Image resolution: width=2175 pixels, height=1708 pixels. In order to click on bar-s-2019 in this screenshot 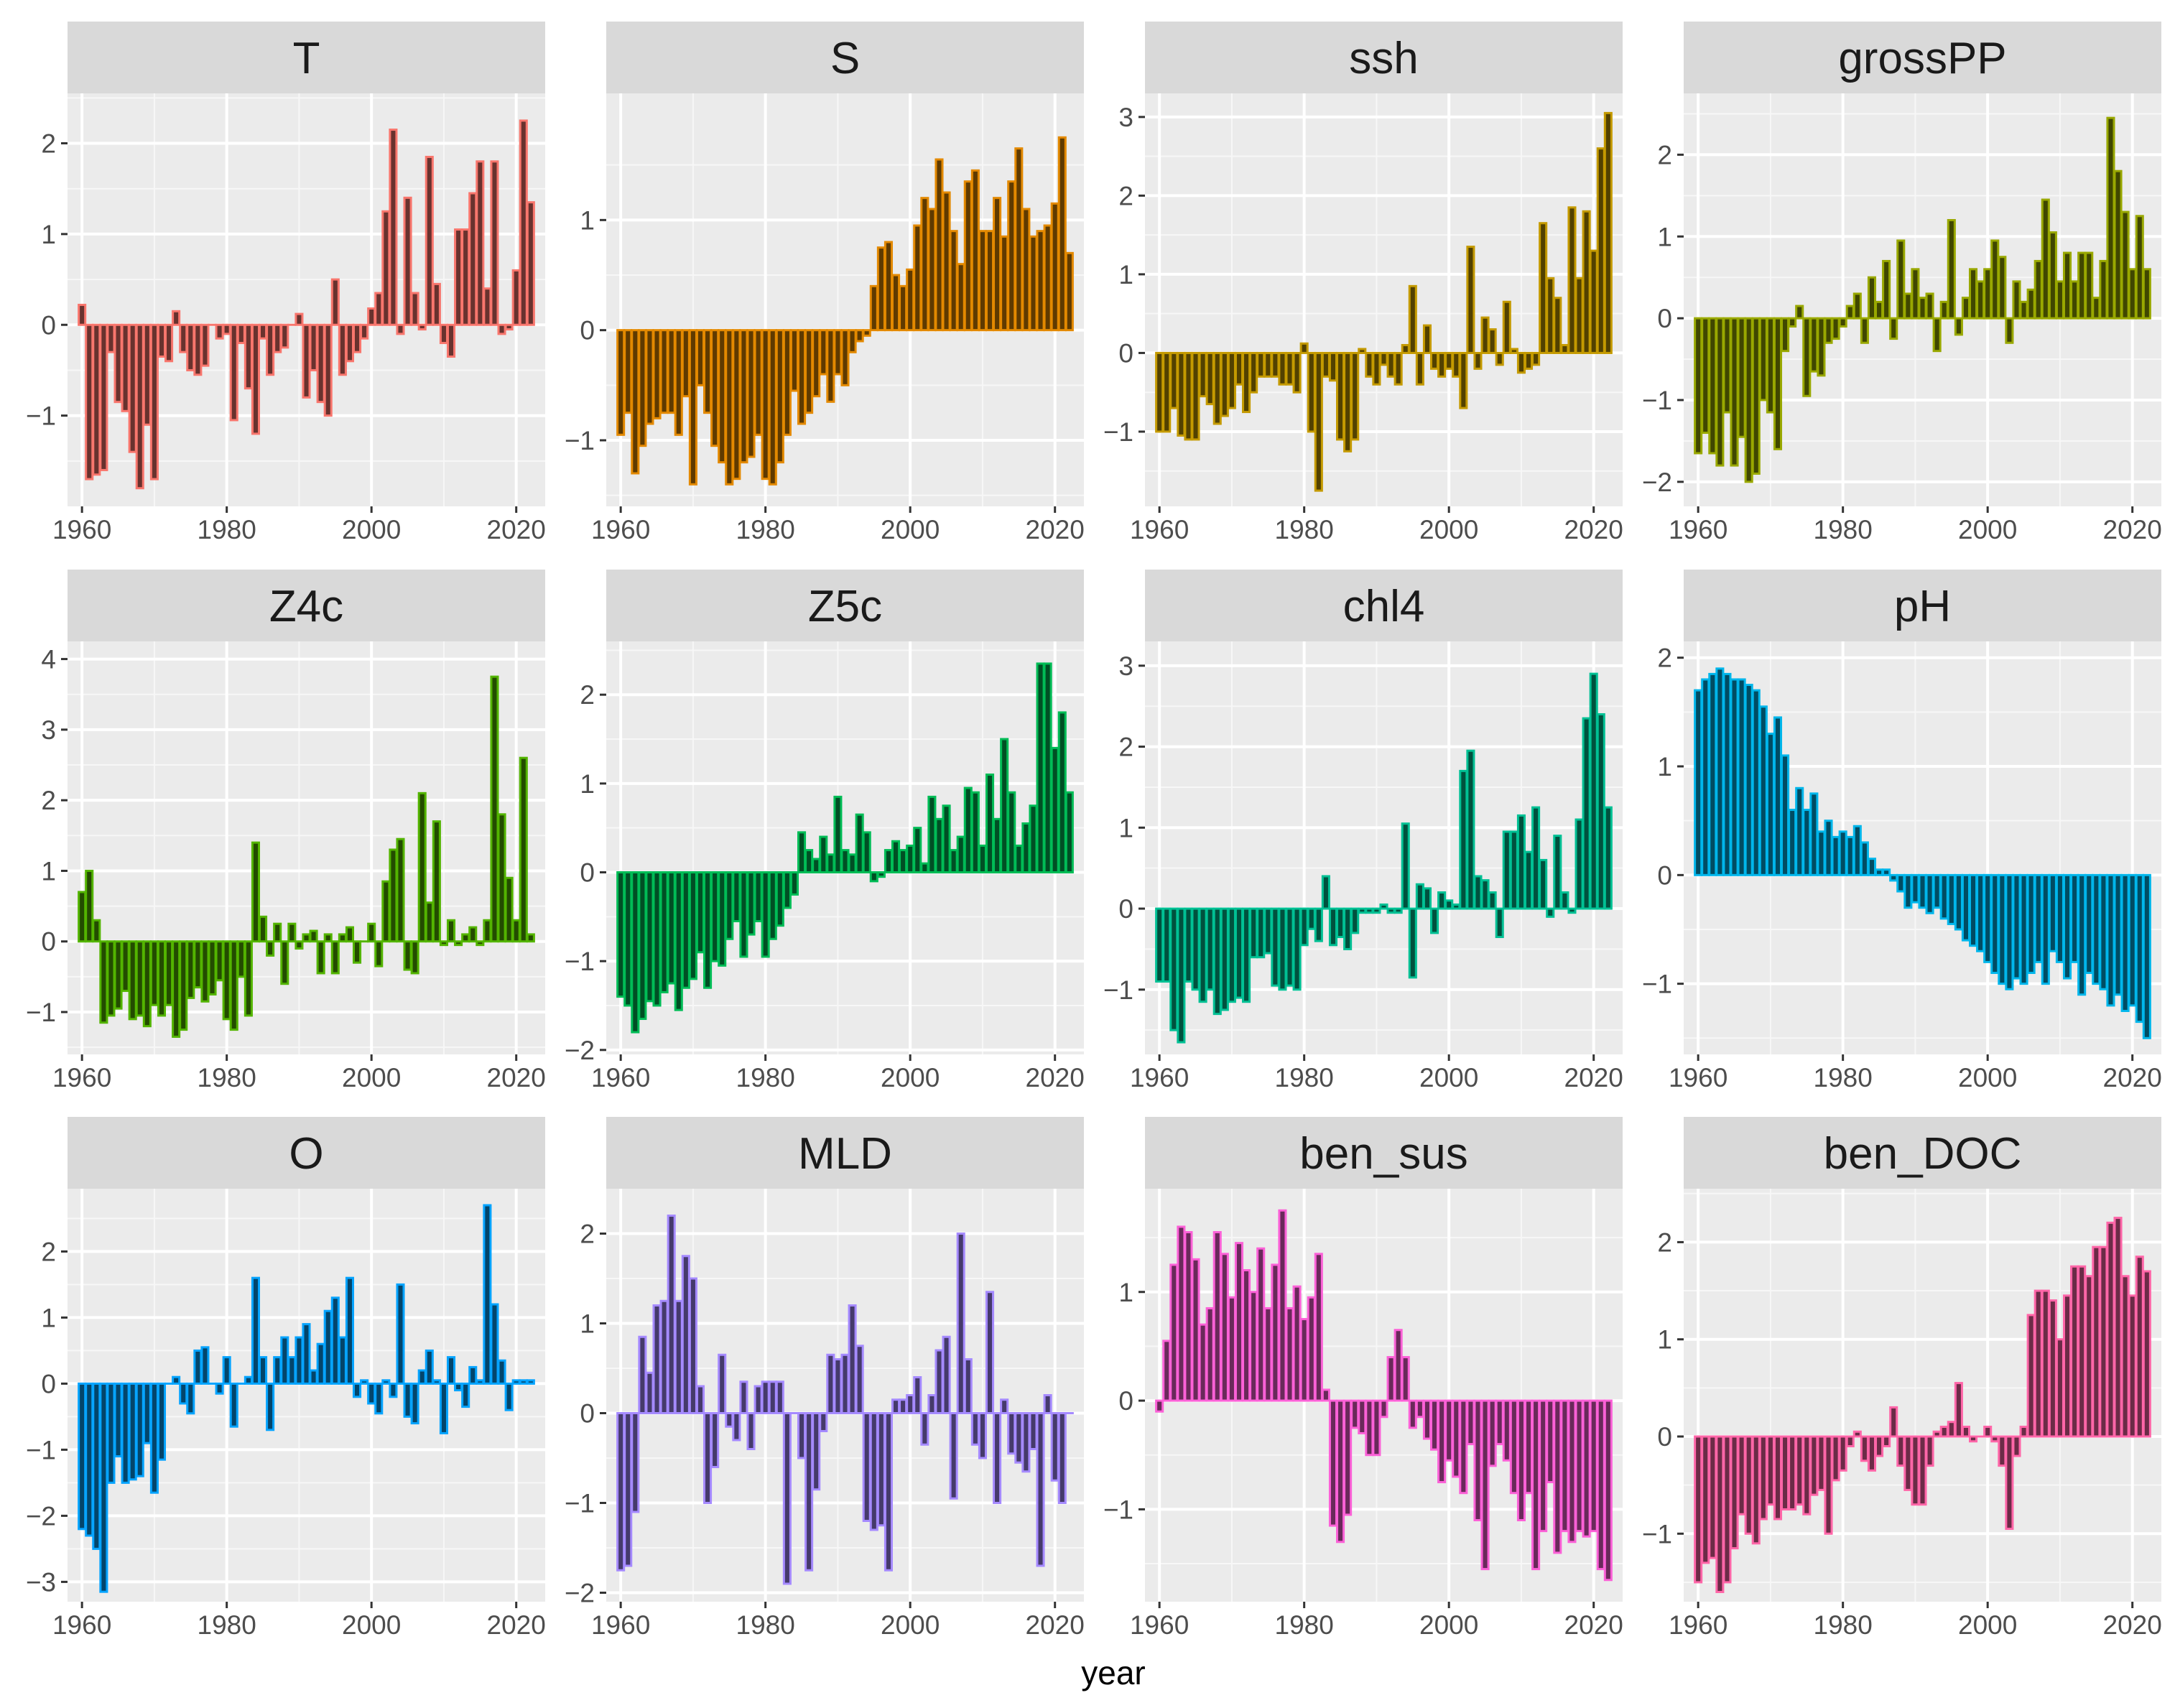, I will do `click(1047, 278)`.